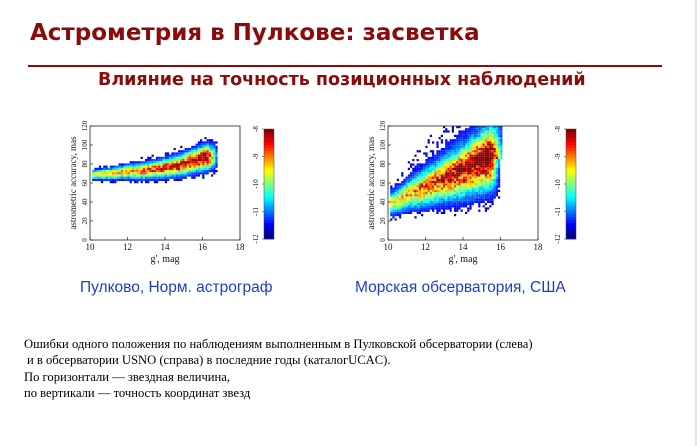 This screenshot has height=446, width=697. What do you see at coordinates (176, 287) in the screenshot?
I see `caption-pulkovo: Пулково, Норм. астрограф` at bounding box center [176, 287].